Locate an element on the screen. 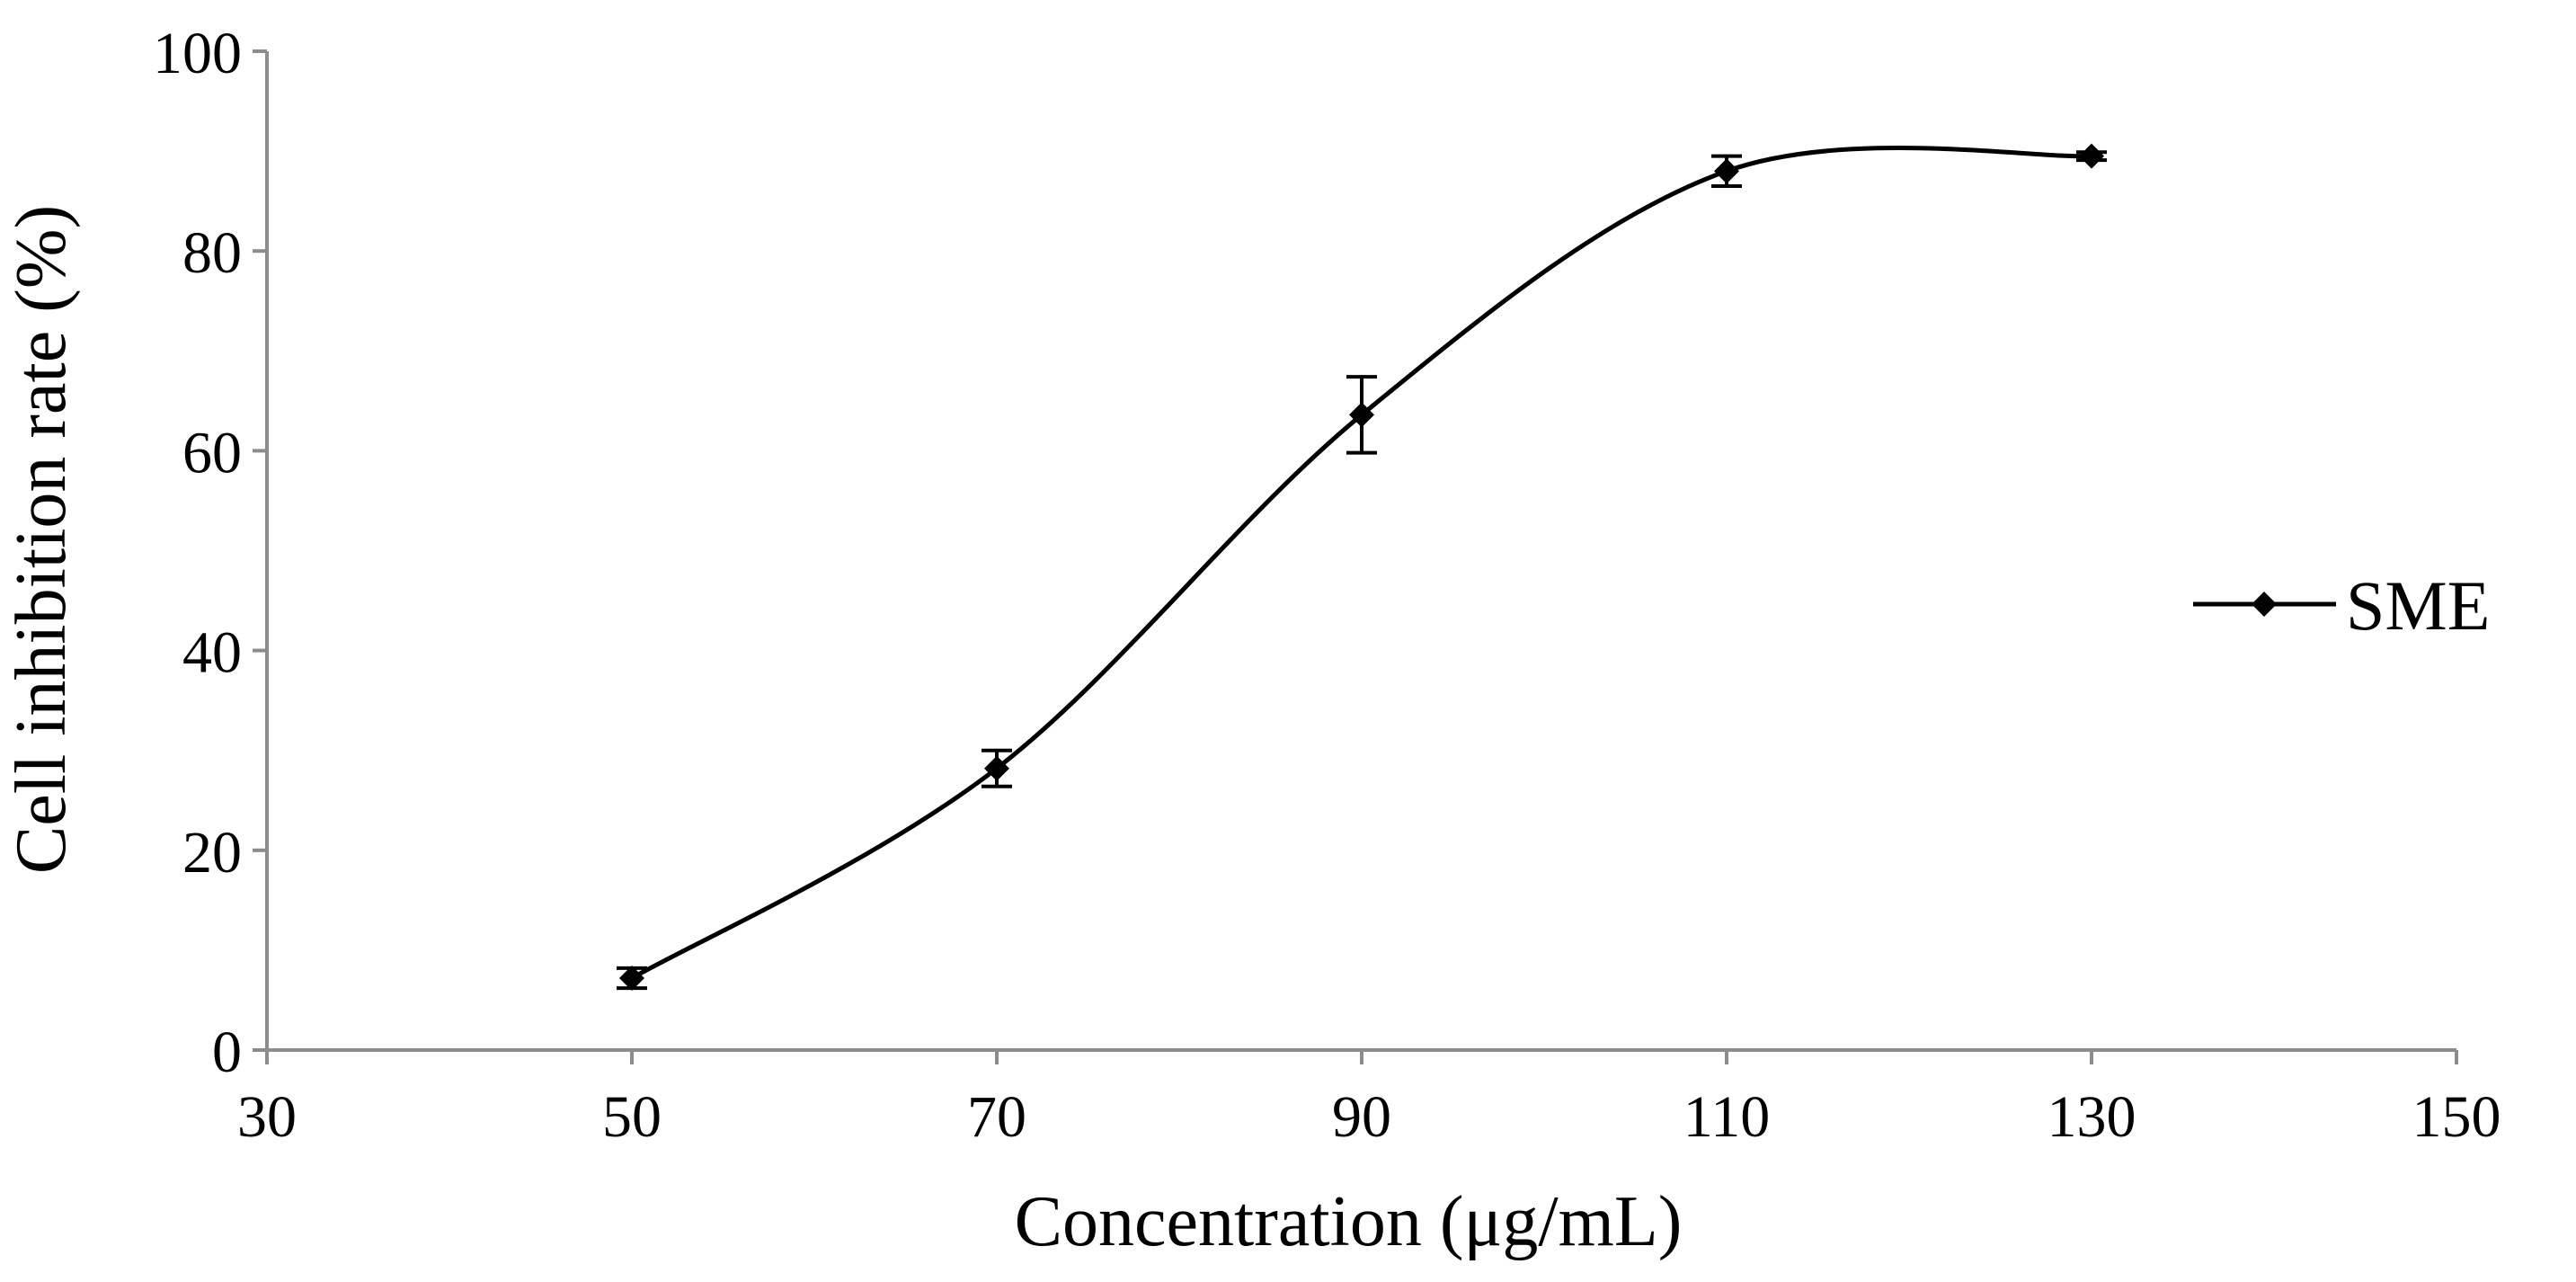  legend-marker is located at coordinates (2264, 604).